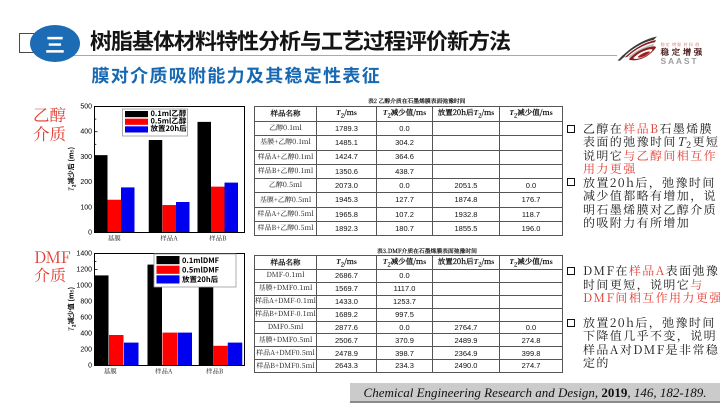 The width and height of the screenshot is (720, 405). I want to click on svg-text: 1000, so click(84, 286).